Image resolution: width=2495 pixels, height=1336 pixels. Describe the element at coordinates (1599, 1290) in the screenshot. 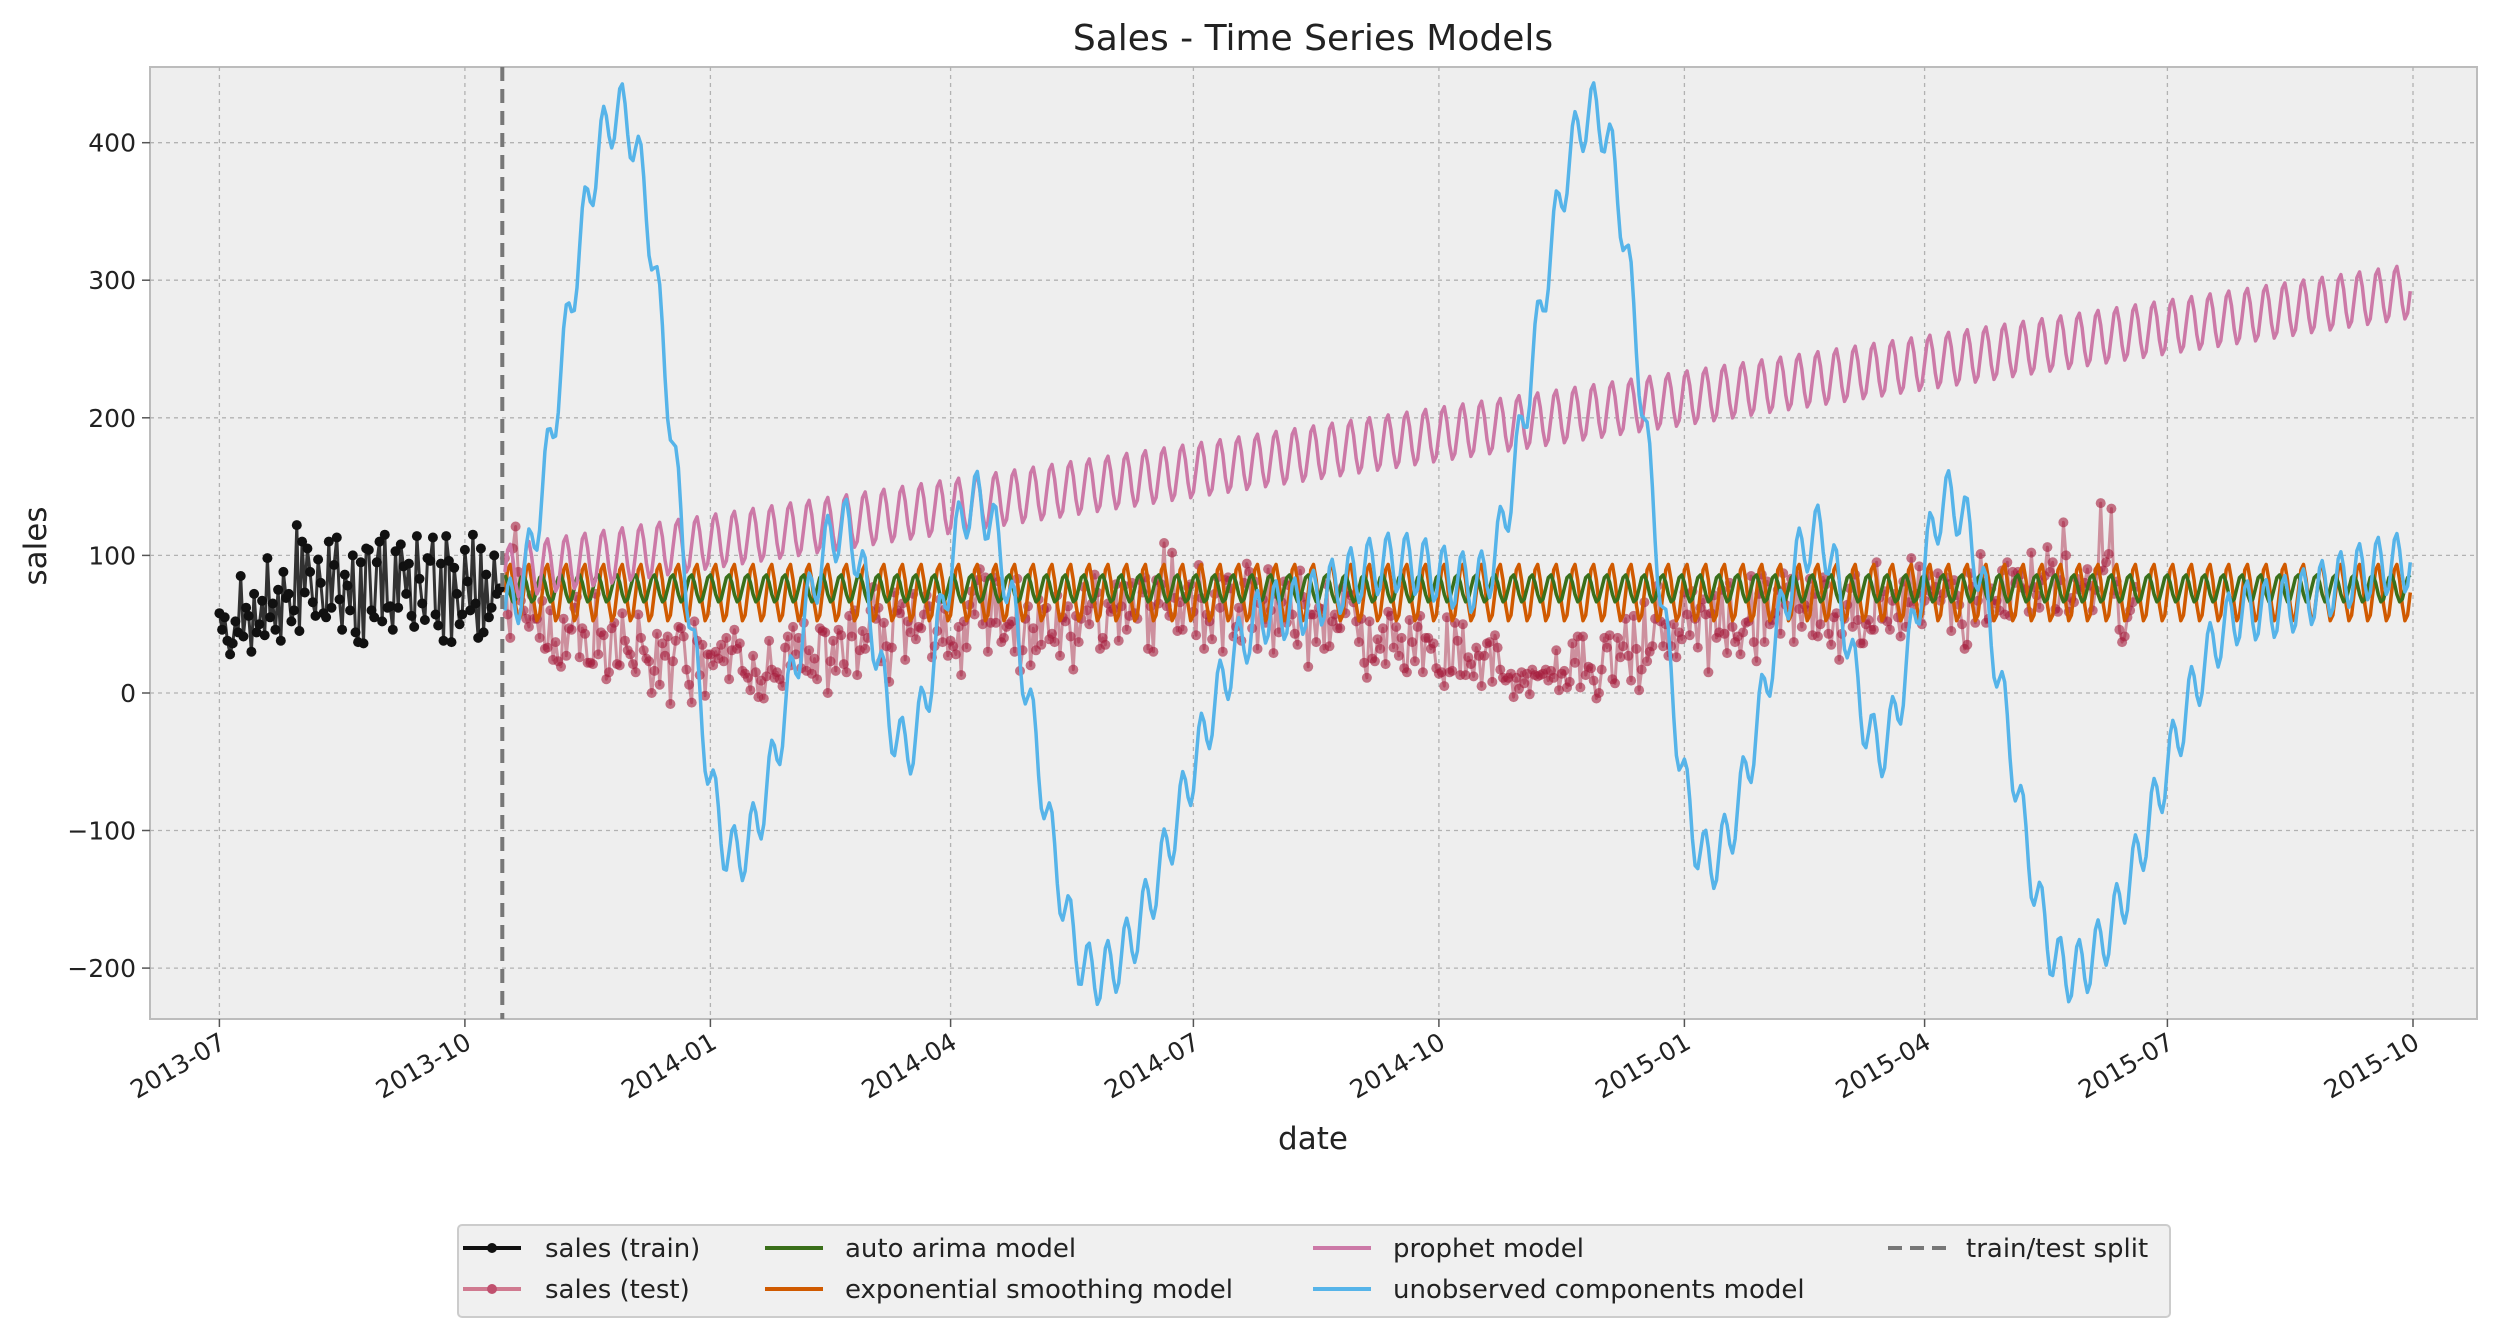

I see `legend-label-unobserved-components: unobserved components model` at that location.